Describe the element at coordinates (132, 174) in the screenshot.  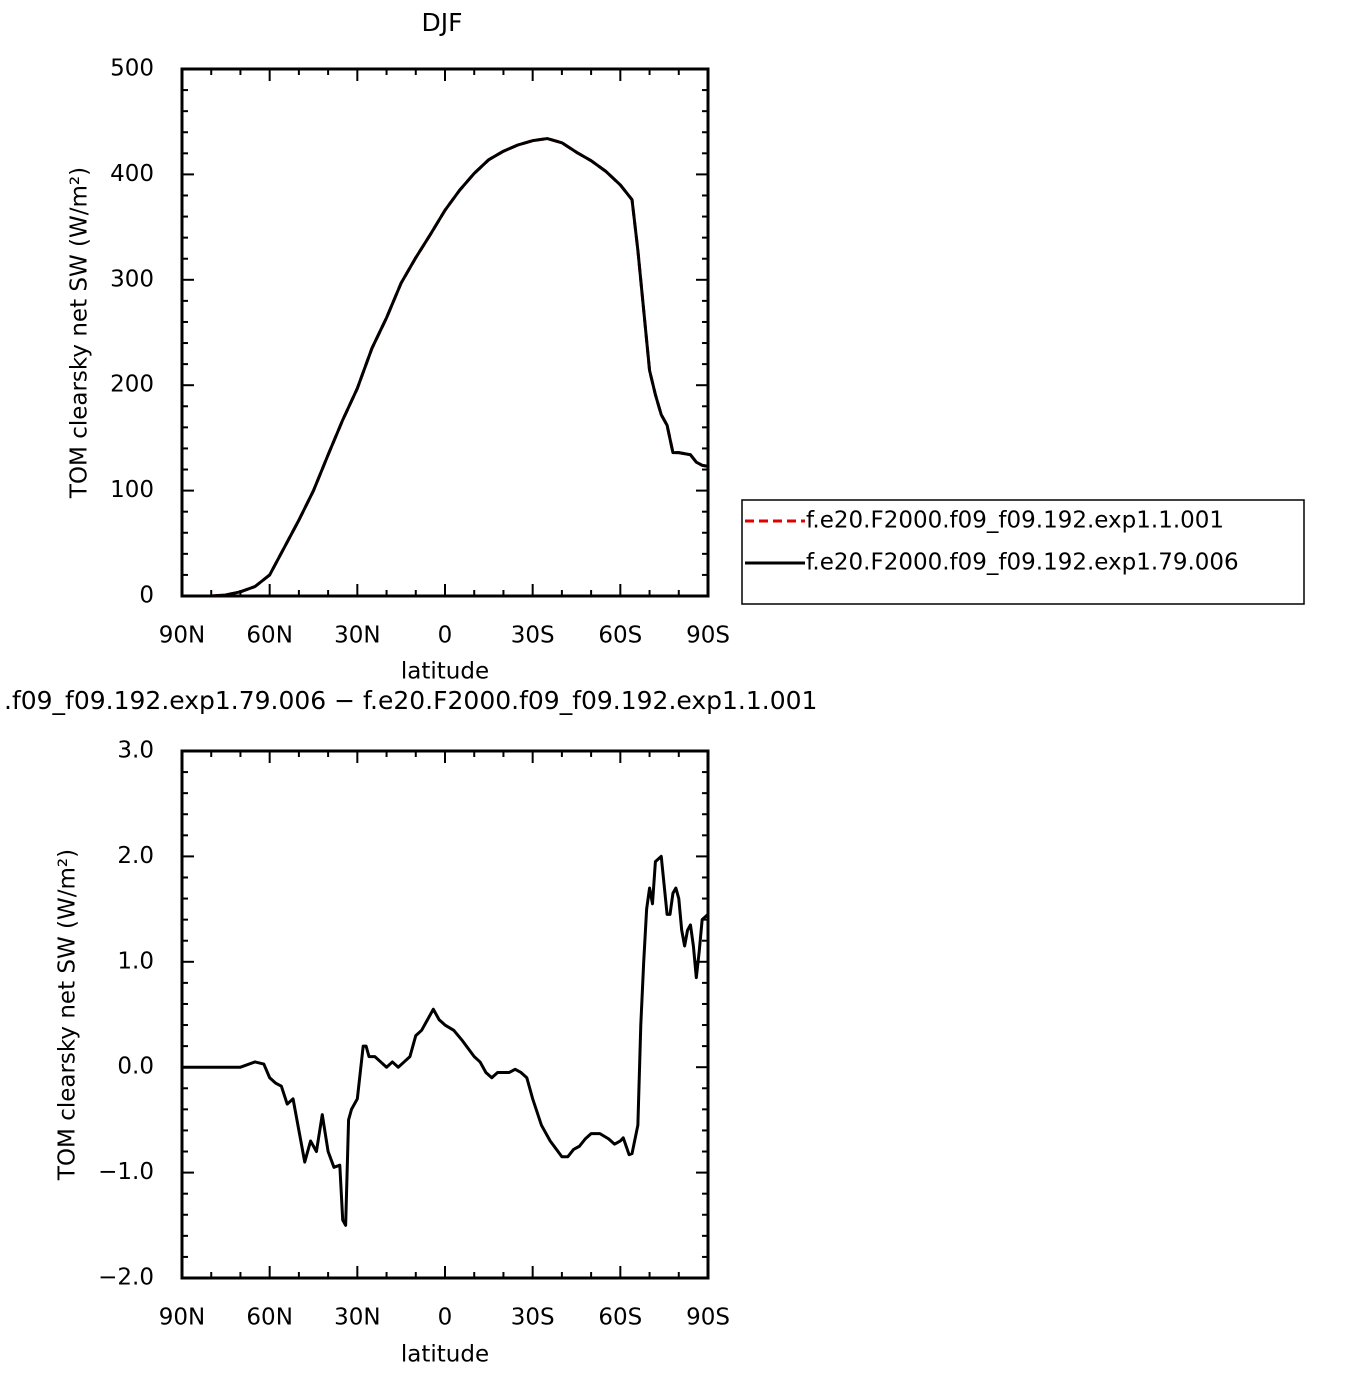
I see `y-tick-label: 400` at that location.